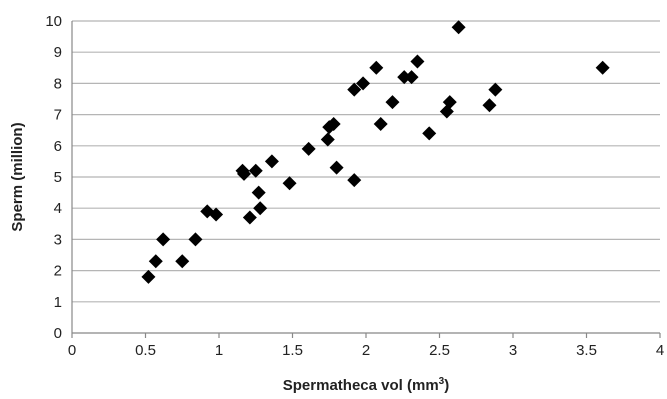  I want to click on x-tick-label: 3.5, so click(586, 350).